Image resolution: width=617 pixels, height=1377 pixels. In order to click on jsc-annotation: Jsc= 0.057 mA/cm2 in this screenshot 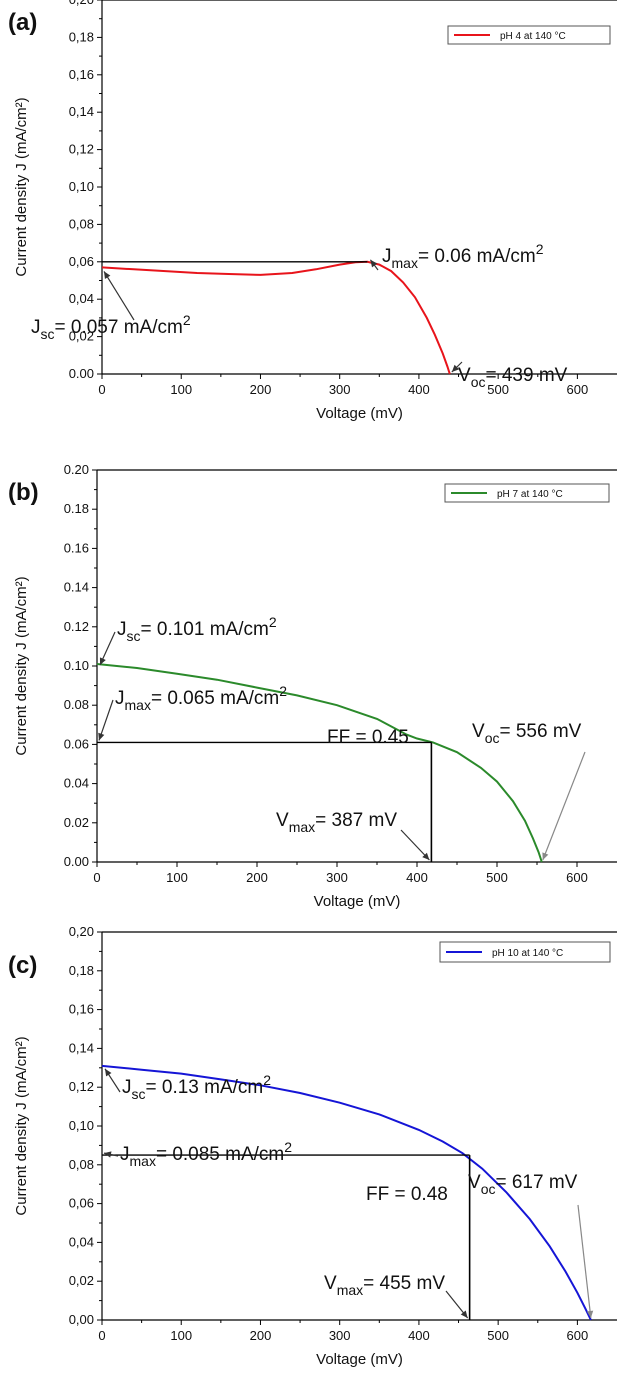, I will do `click(111, 327)`.